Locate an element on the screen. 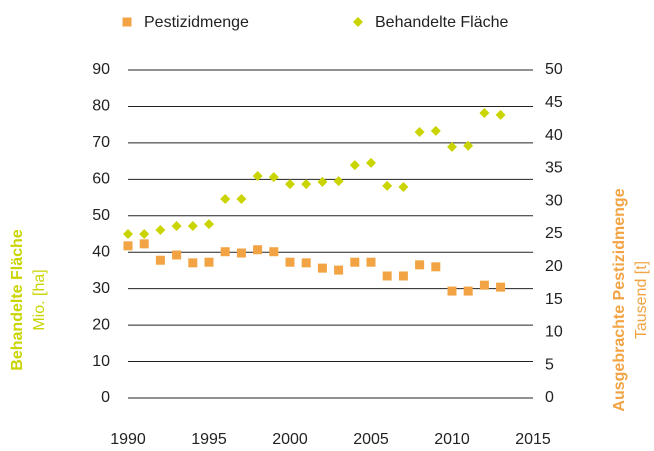 This screenshot has height=451, width=654. y2-tick-label: 35 is located at coordinates (554, 168).